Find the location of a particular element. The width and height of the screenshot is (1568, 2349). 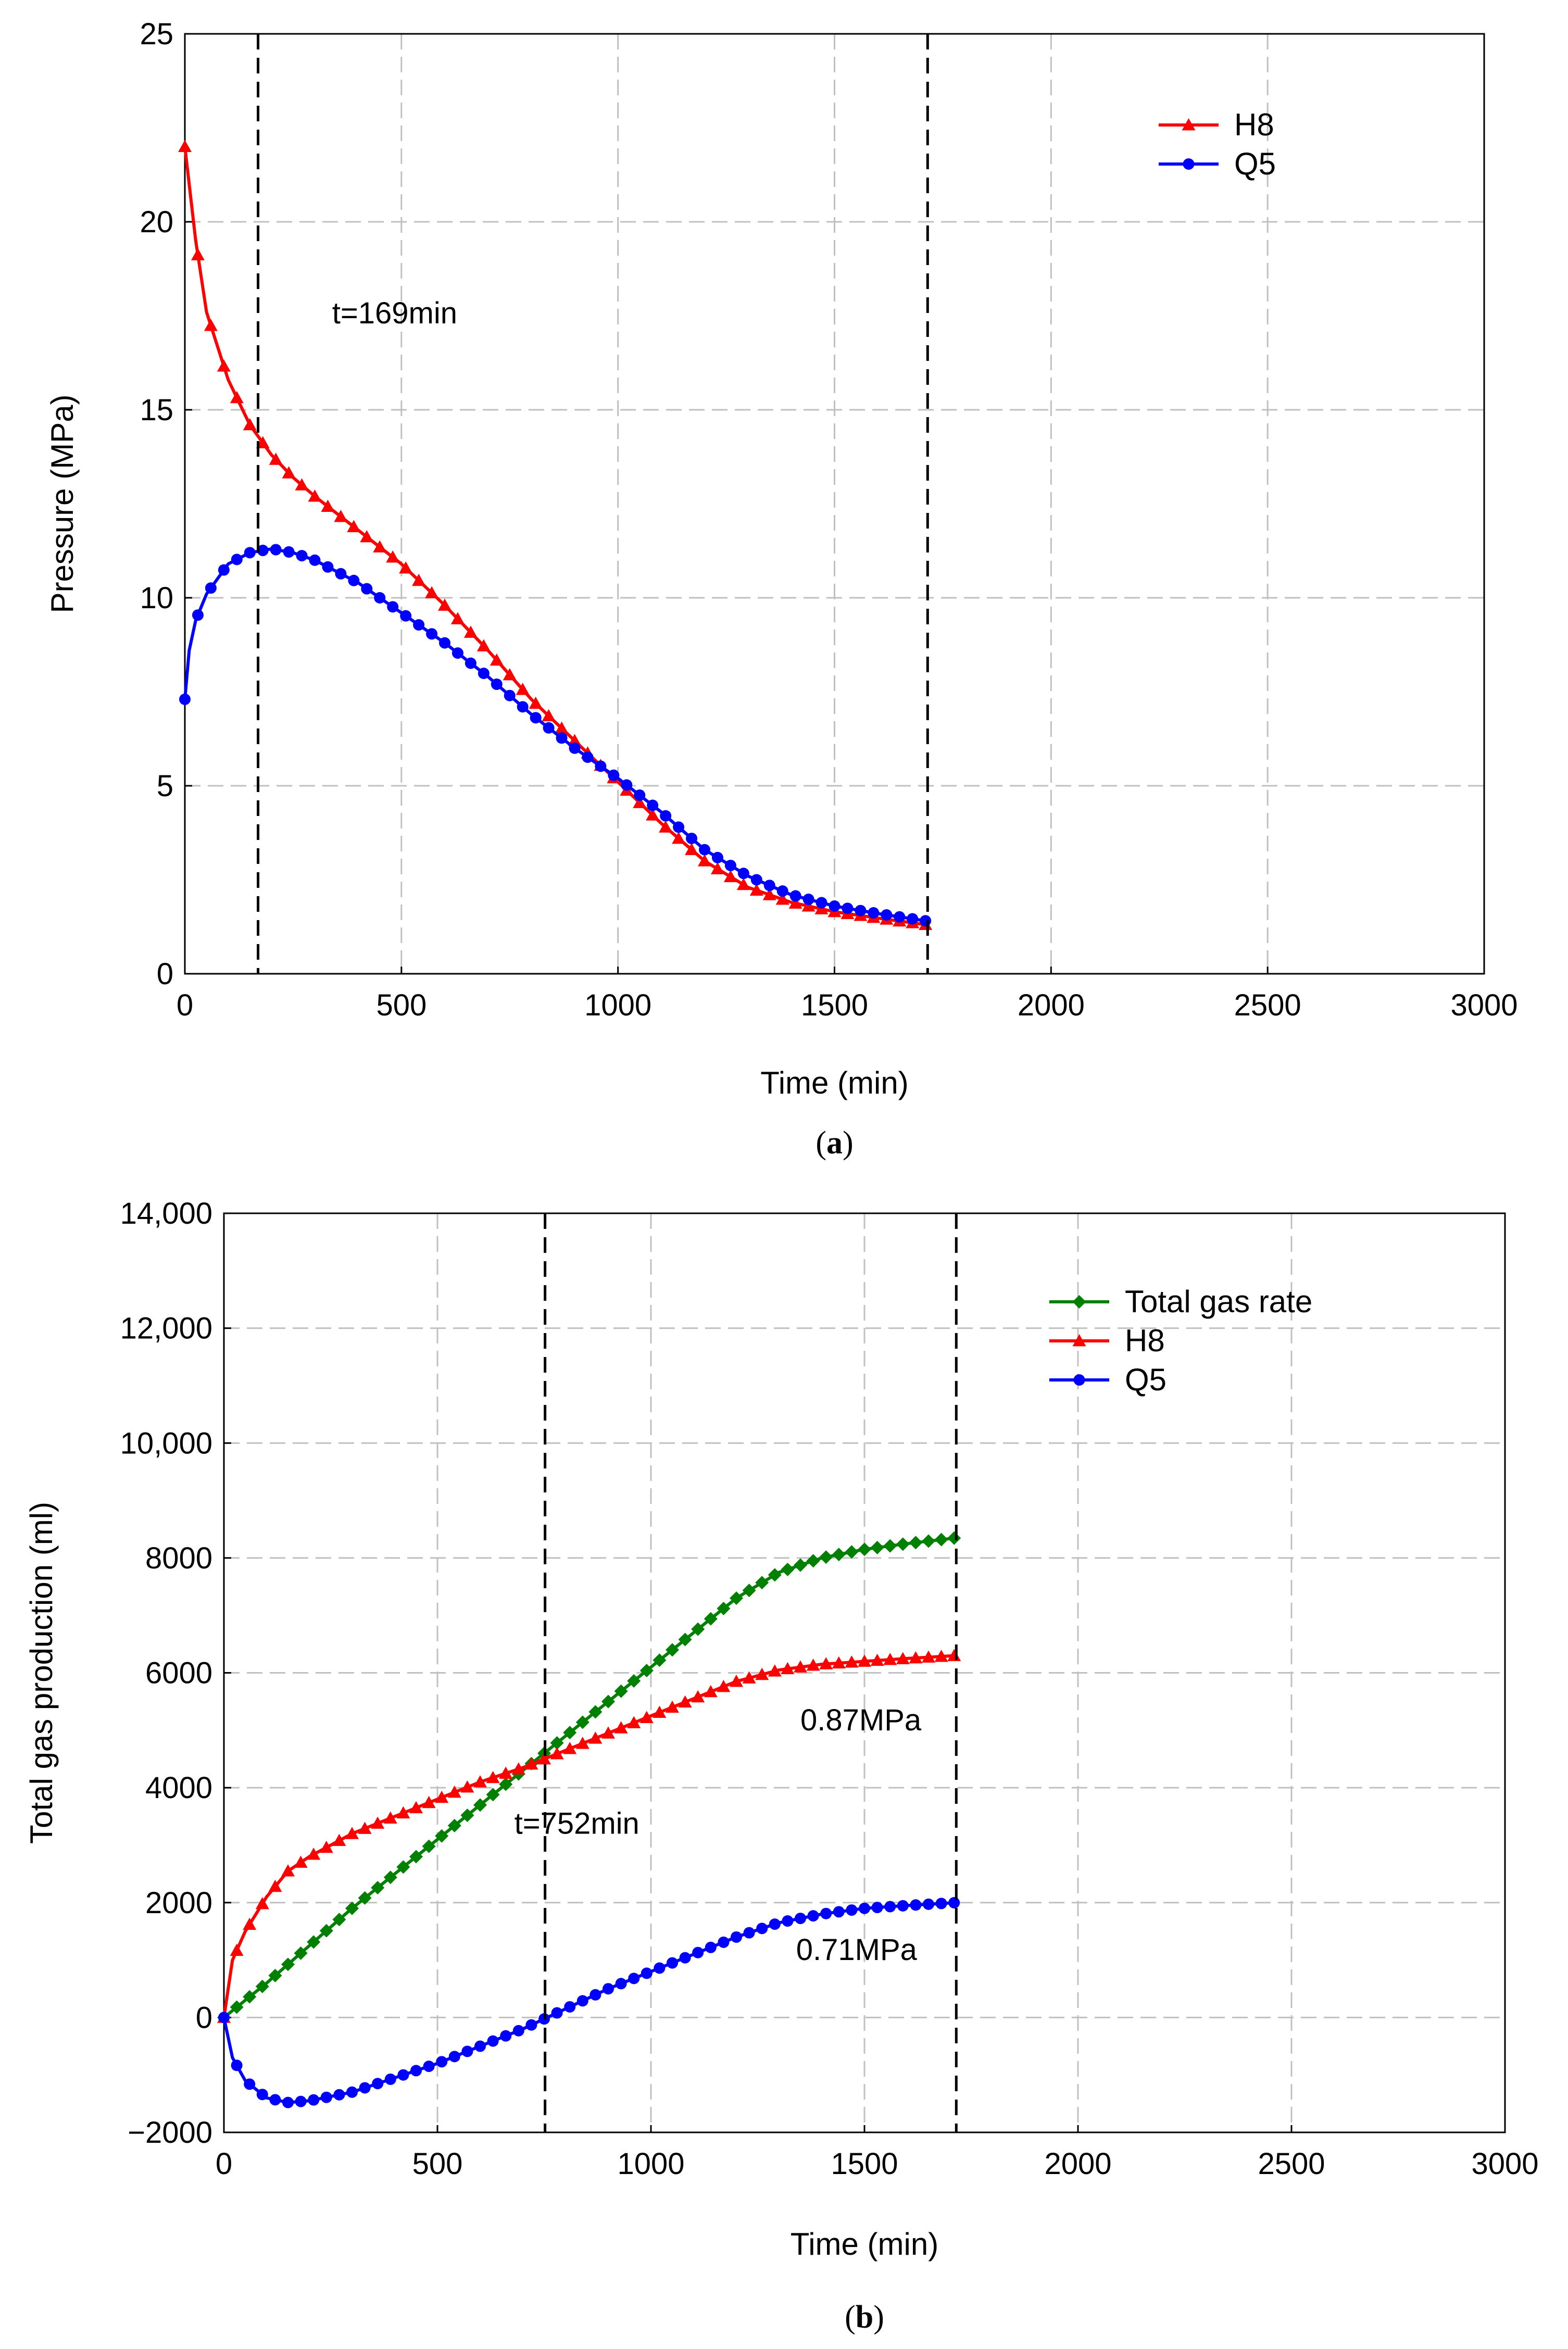

x-tick-label: 500 is located at coordinates (437, 2164).